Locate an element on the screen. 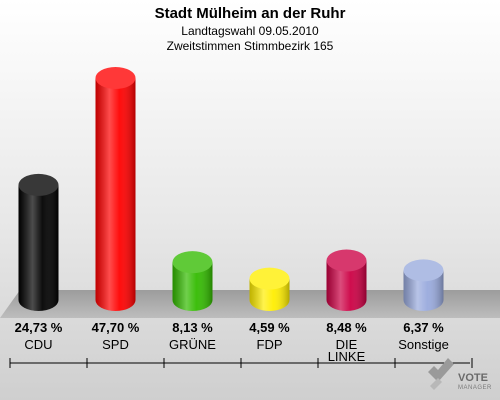 Image resolution: width=500 pixels, height=400 pixels. chart-subtitle-date: Landtagswahl 09.05.2010 is located at coordinates (250, 31).